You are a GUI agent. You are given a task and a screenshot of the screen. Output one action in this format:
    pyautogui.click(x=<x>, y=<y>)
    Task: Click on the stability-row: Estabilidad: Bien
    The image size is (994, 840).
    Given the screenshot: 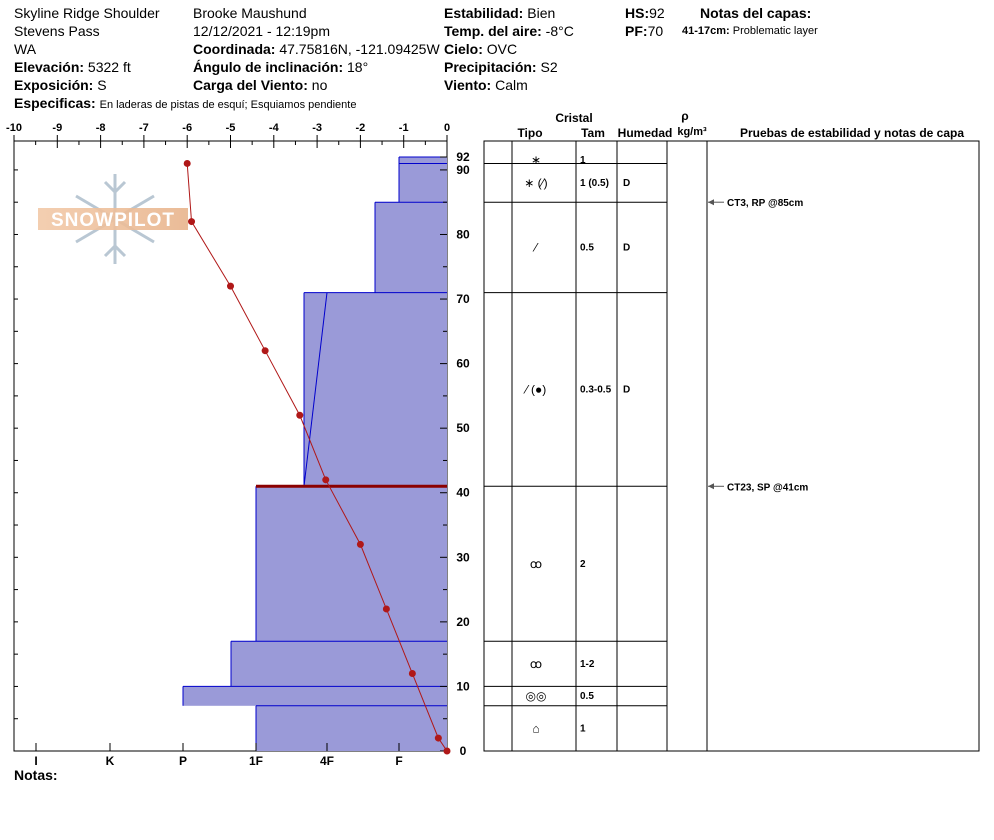 What is the action you would take?
    pyautogui.click(x=500, y=13)
    